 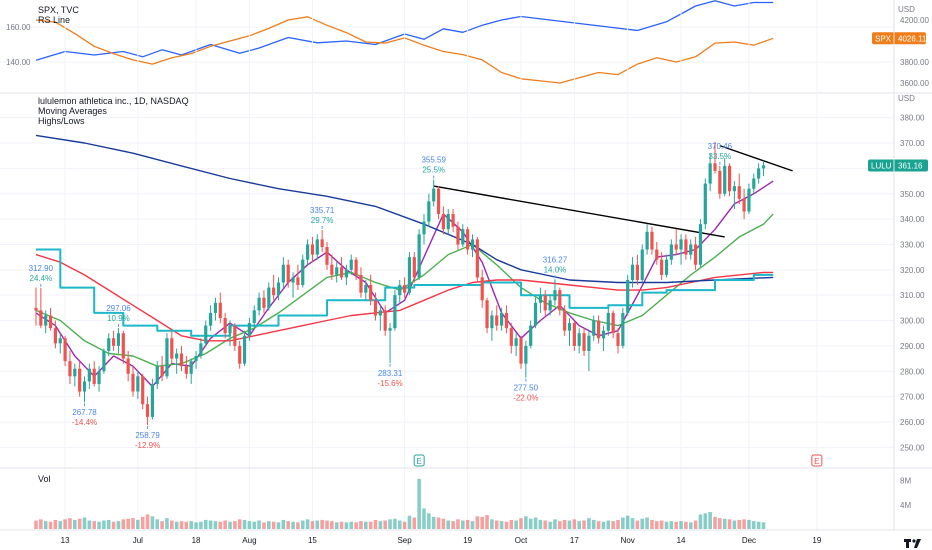 What do you see at coordinates (912, 38) in the screenshot?
I see `spx-badge-price: 4026.11` at bounding box center [912, 38].